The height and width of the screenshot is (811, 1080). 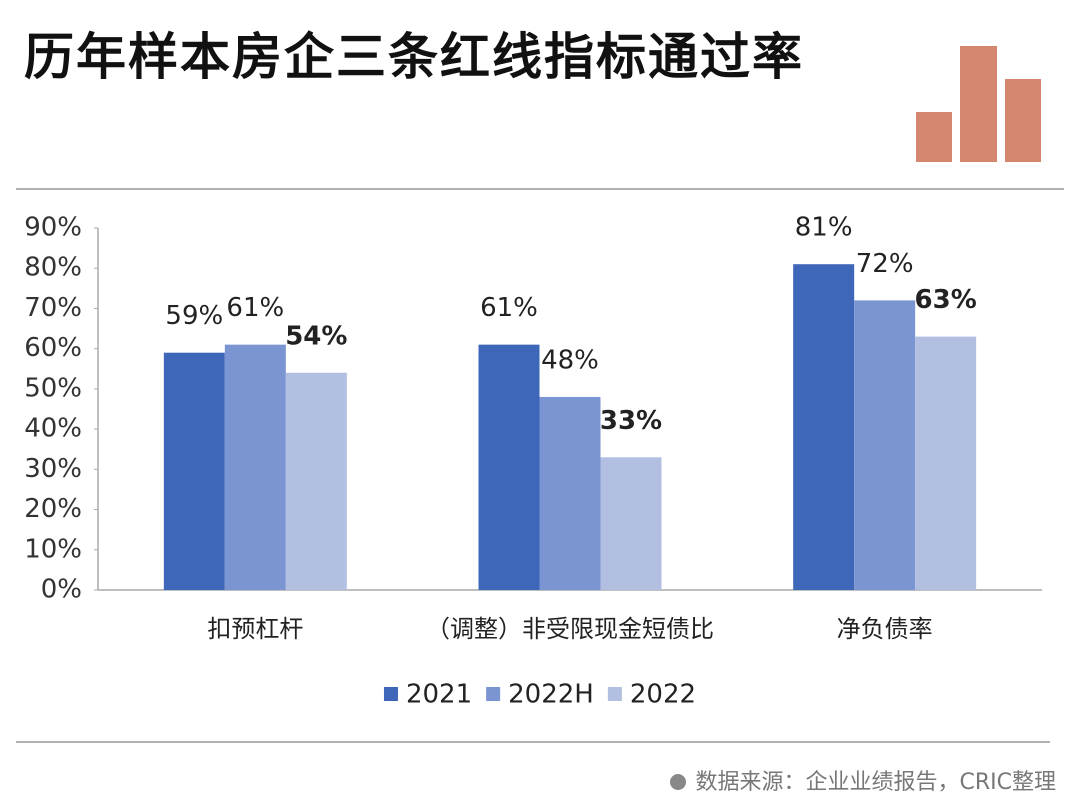 What do you see at coordinates (53, 549) in the screenshot?
I see `y-tick-label: 10%` at bounding box center [53, 549].